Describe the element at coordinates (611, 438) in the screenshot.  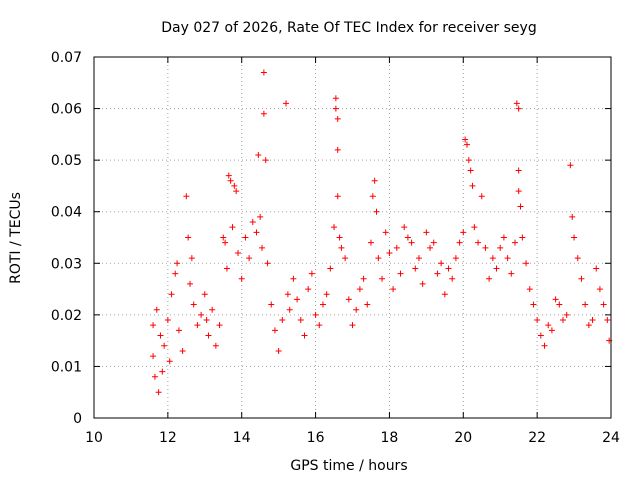
I see `x-tick-label: 24` at that location.